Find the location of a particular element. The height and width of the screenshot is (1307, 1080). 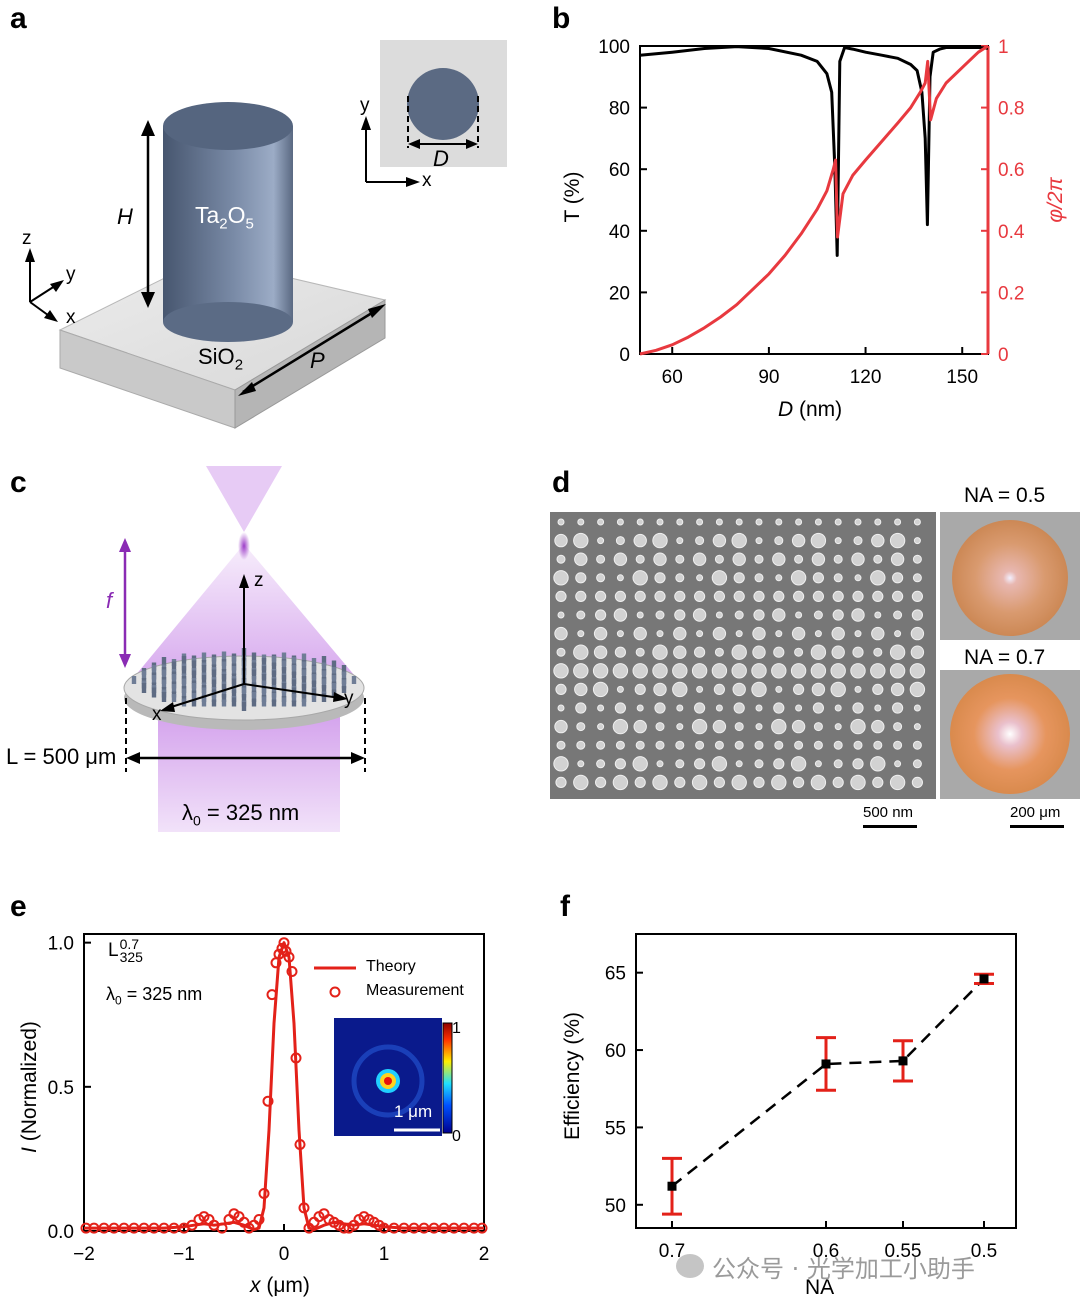

period-arrow is located at coordinates (311, 350).